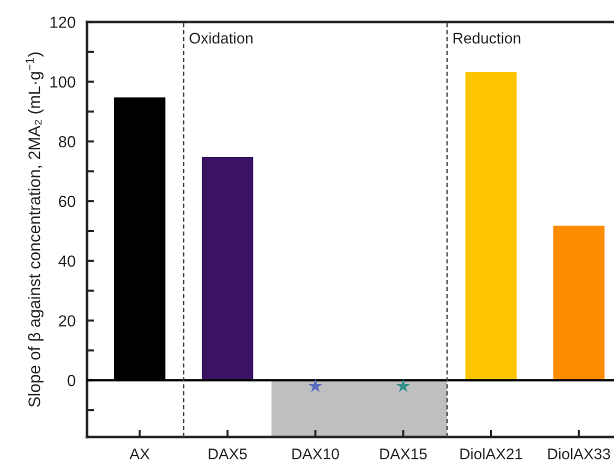  Describe the element at coordinates (221, 38) in the screenshot. I see `annotation: Oxidation` at that location.